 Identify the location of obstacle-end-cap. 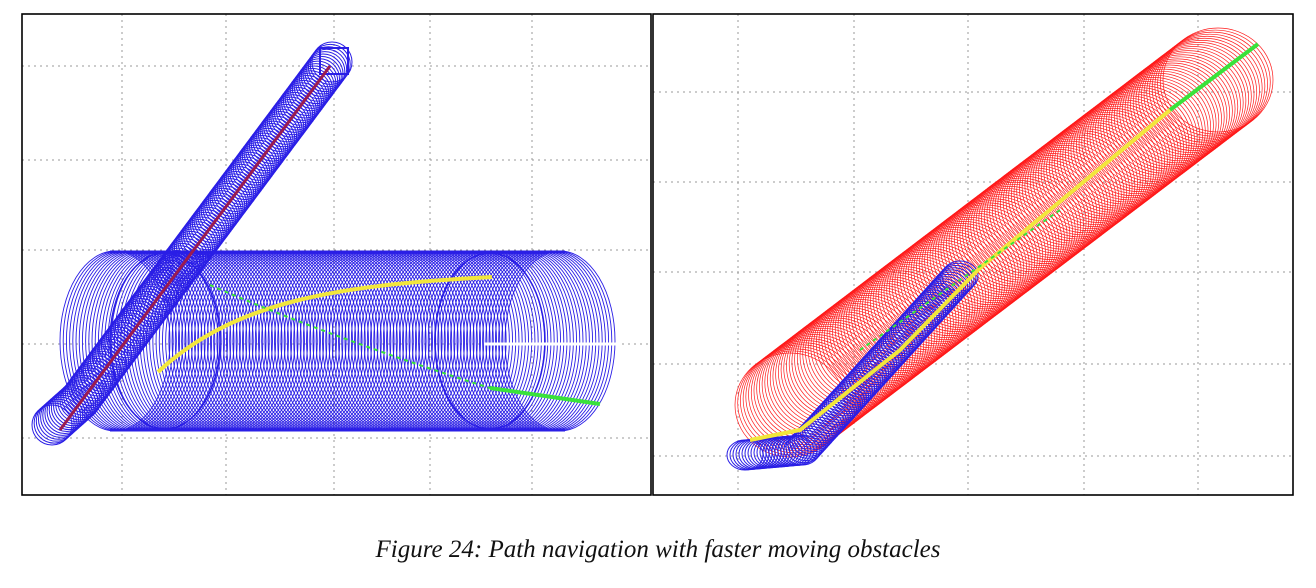
(490, 341).